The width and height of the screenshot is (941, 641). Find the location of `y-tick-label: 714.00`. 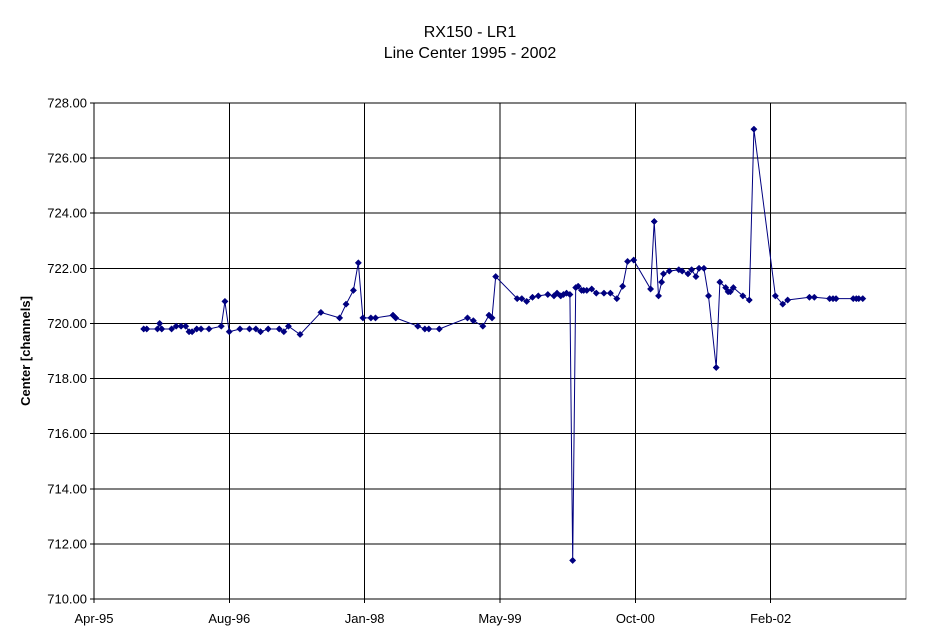

y-tick-label: 714.00 is located at coordinates (67, 488).